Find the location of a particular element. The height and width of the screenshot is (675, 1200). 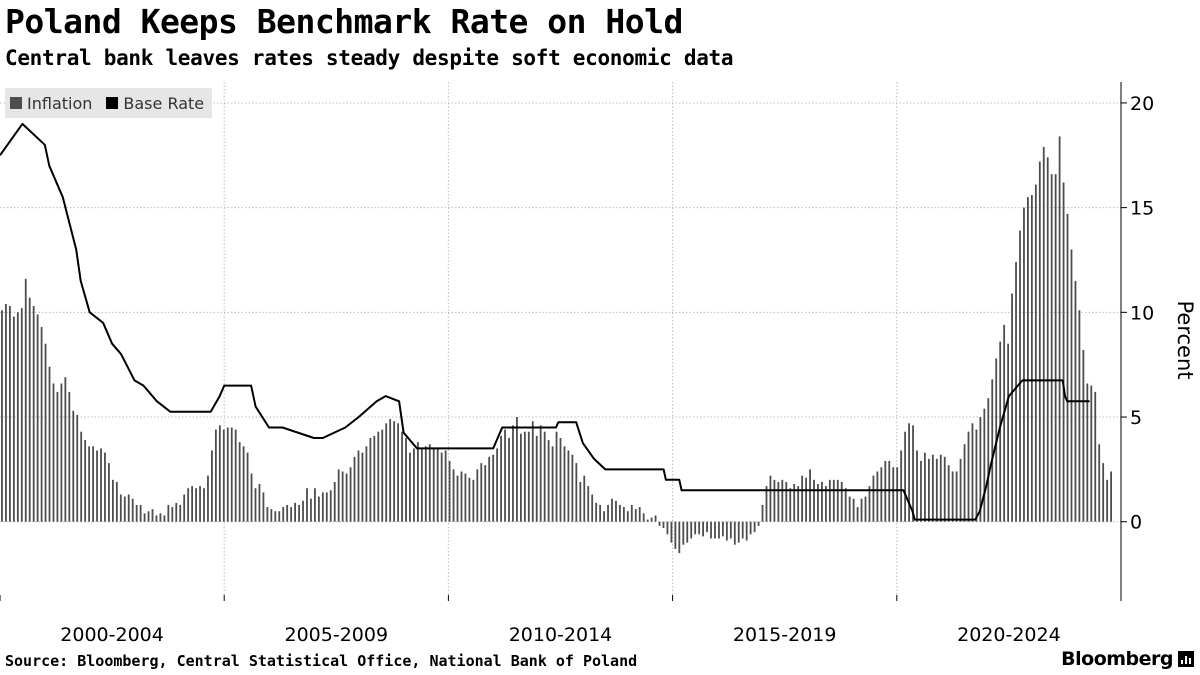

legend-item-base-rate: Base Rate is located at coordinates (155, 103).